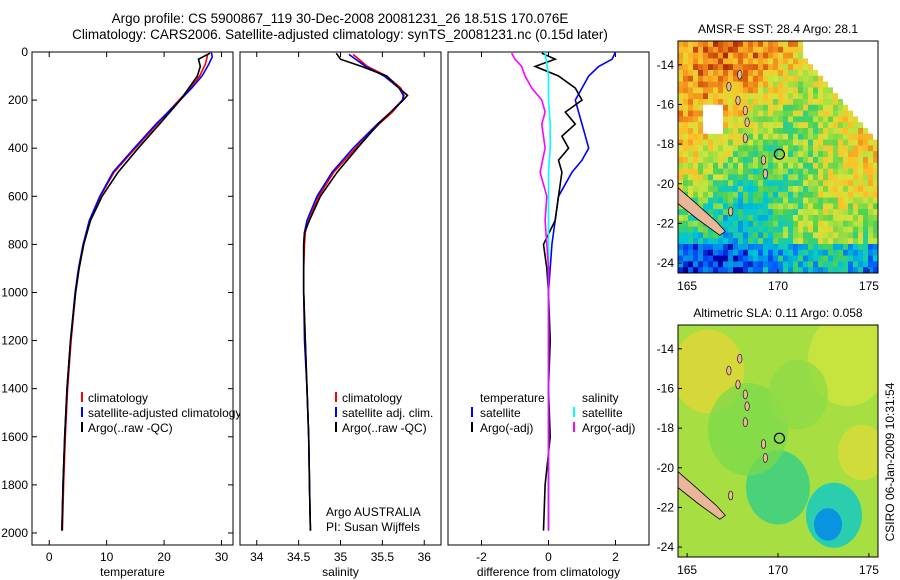 This screenshot has height=580, width=900. Describe the element at coordinates (615, 557) in the screenshot. I see `x-tick-label: 2` at that location.